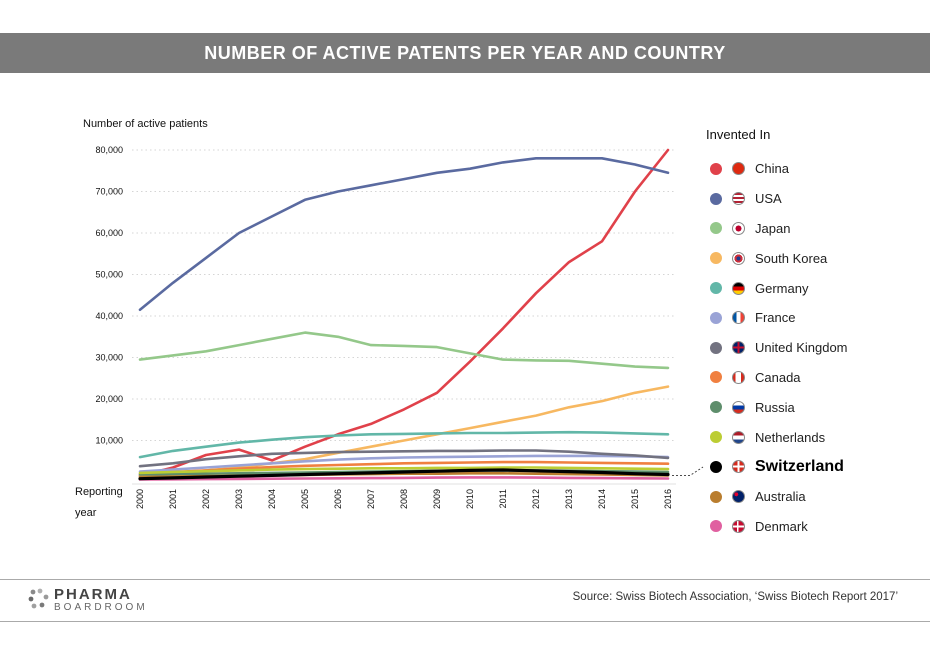 This screenshot has height=671, width=930. What do you see at coordinates (738, 348) in the screenshot?
I see `uk-flag-icon` at bounding box center [738, 348].